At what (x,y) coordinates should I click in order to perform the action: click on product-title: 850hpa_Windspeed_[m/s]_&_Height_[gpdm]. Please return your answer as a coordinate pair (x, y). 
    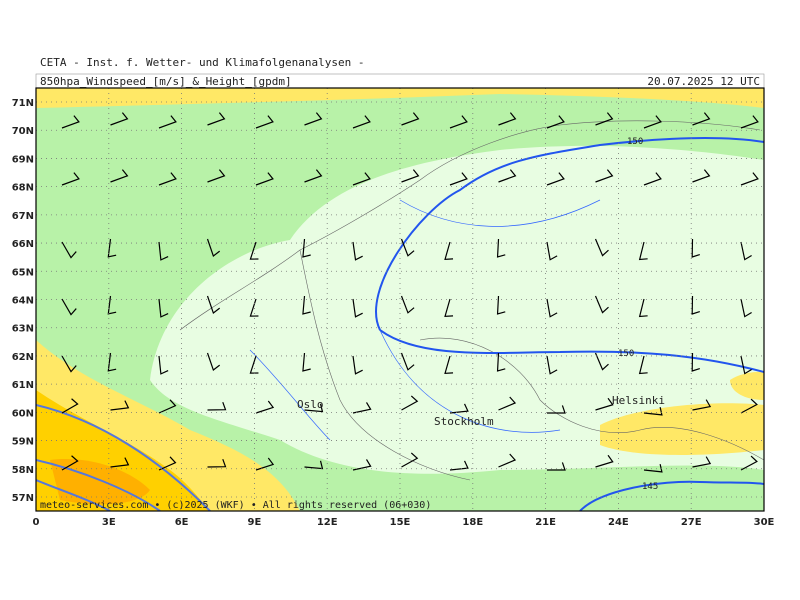
    Looking at the image, I should click on (166, 81).